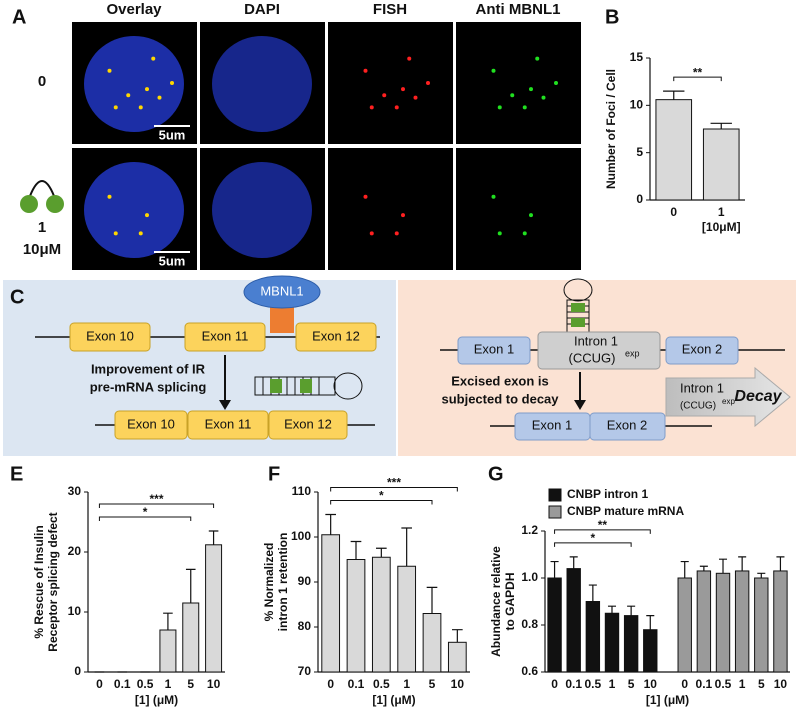 Image resolution: width=800 pixels, height=712 pixels. What do you see at coordinates (17, 297) in the screenshot?
I see `panel-label: C` at bounding box center [17, 297].